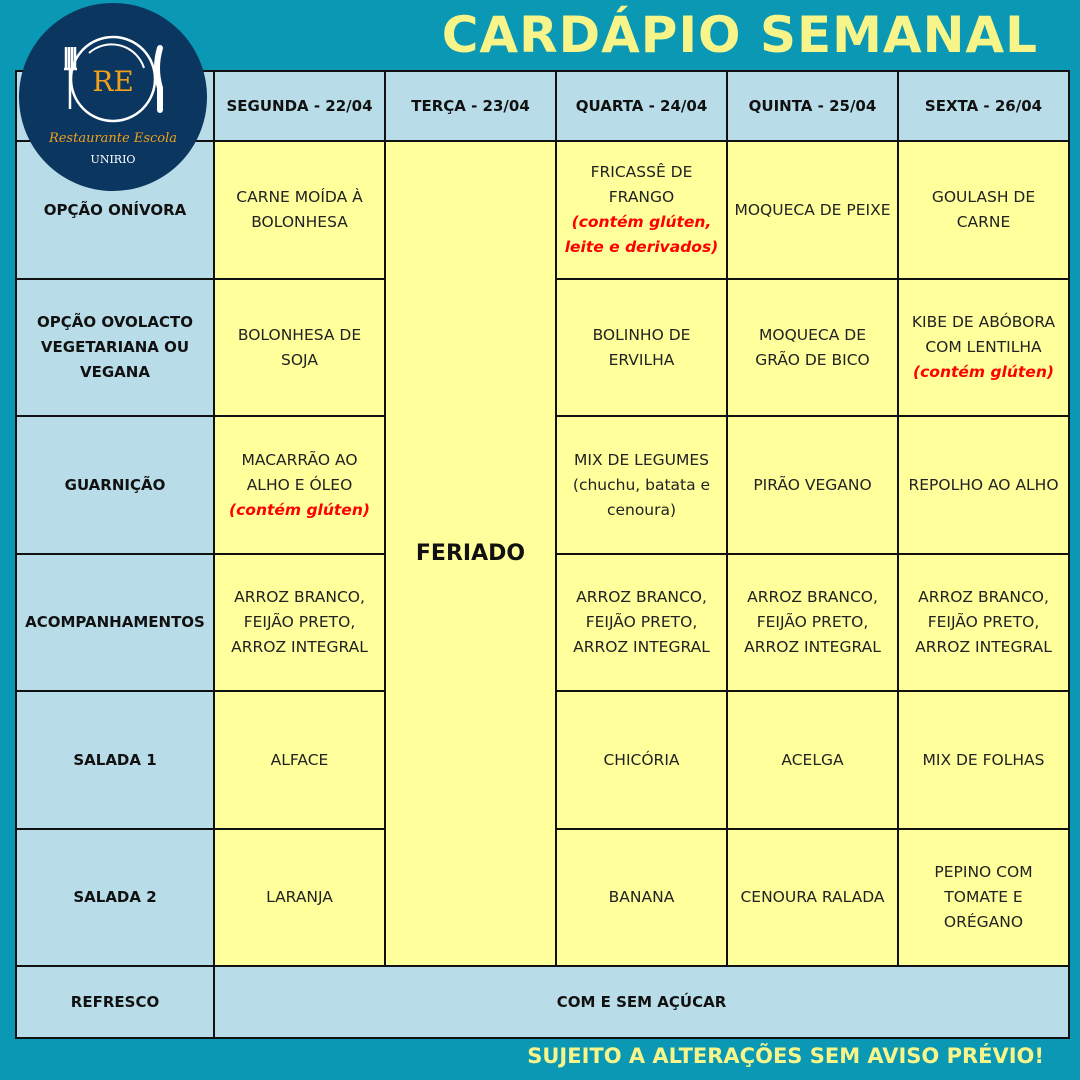  I want to click on day-header: QUARTA - 24/04, so click(641, 106).